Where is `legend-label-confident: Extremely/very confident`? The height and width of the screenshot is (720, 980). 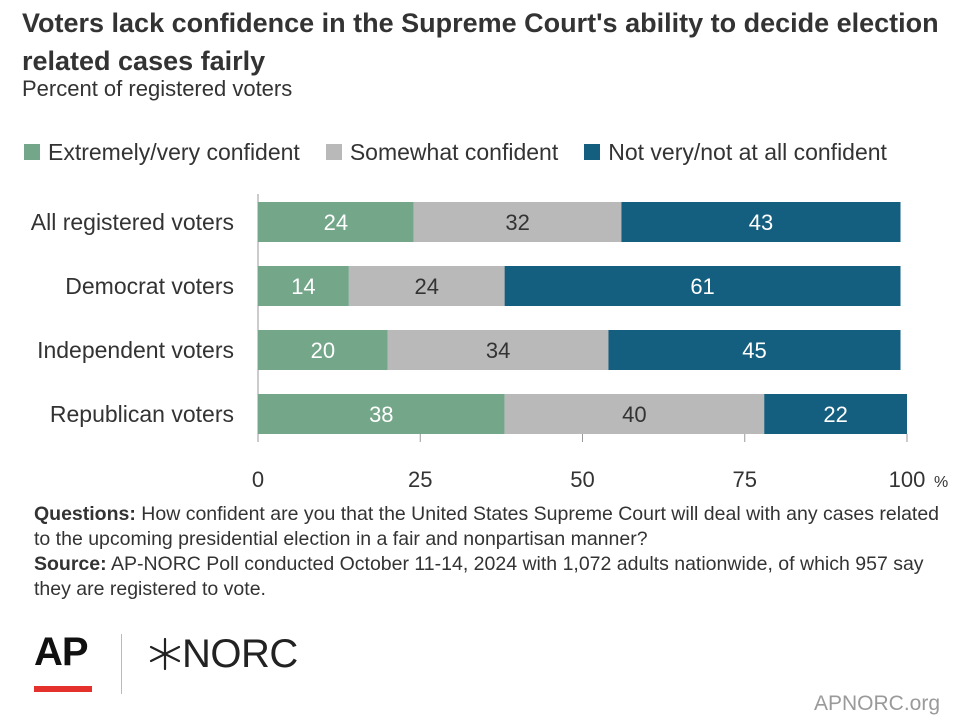 legend-label-confident: Extremely/very confident is located at coordinates (174, 151).